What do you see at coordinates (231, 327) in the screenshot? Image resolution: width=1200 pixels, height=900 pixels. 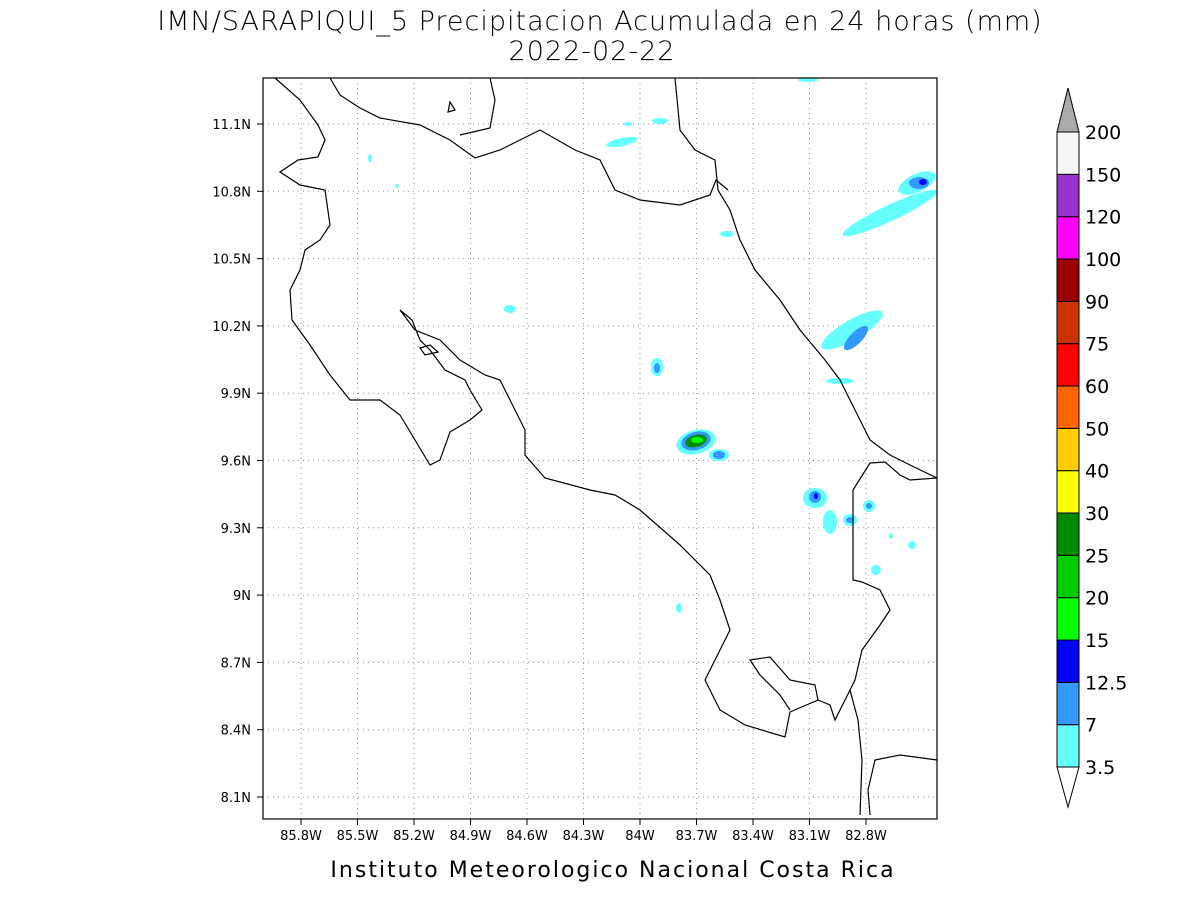 I see `lat-tick-label: 10.2N` at bounding box center [231, 327].